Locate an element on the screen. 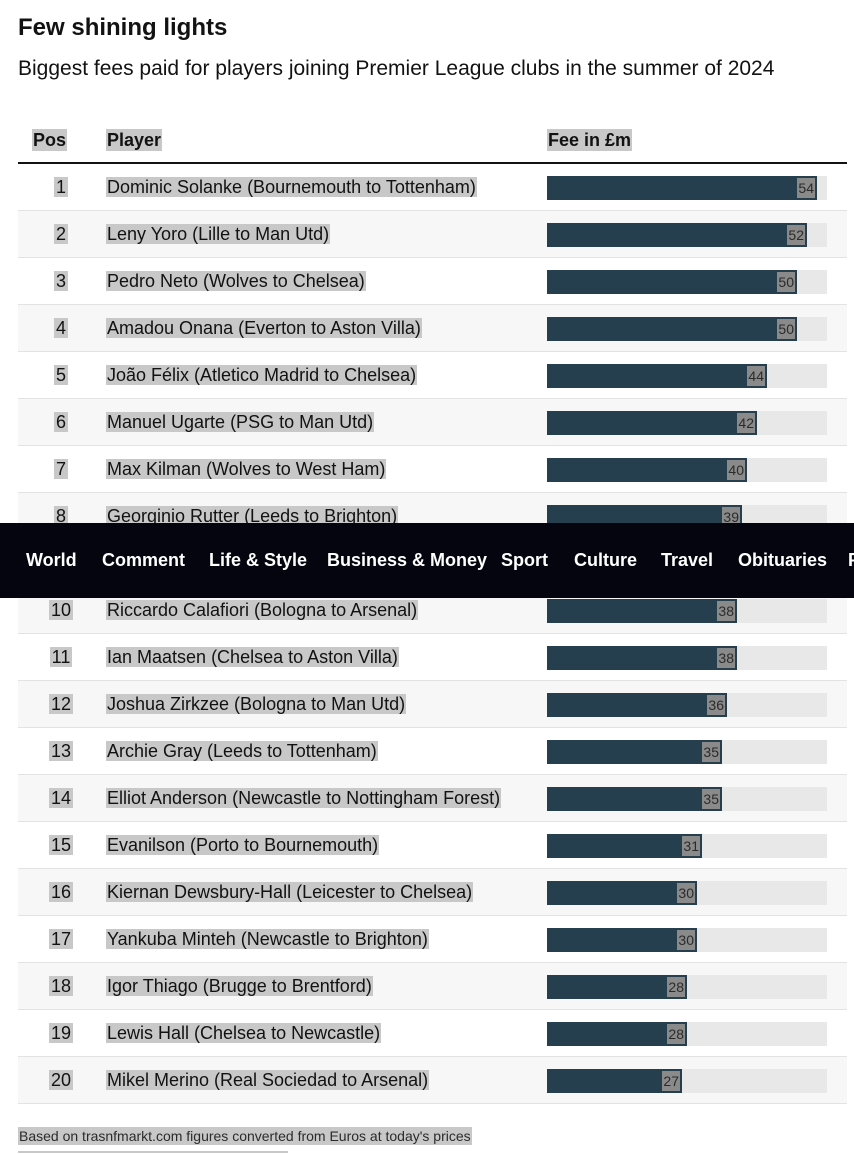 The height and width of the screenshot is (1154, 854). row-position: 3 is located at coordinates (61, 281).